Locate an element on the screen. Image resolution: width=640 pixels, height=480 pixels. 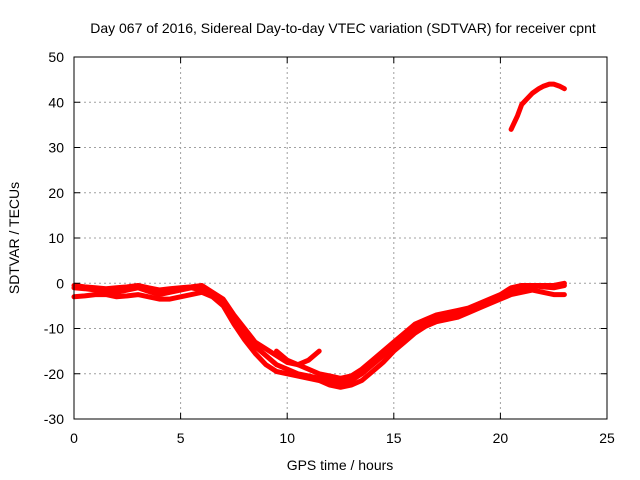
x-tick-label: 20 is located at coordinates (501, 438).